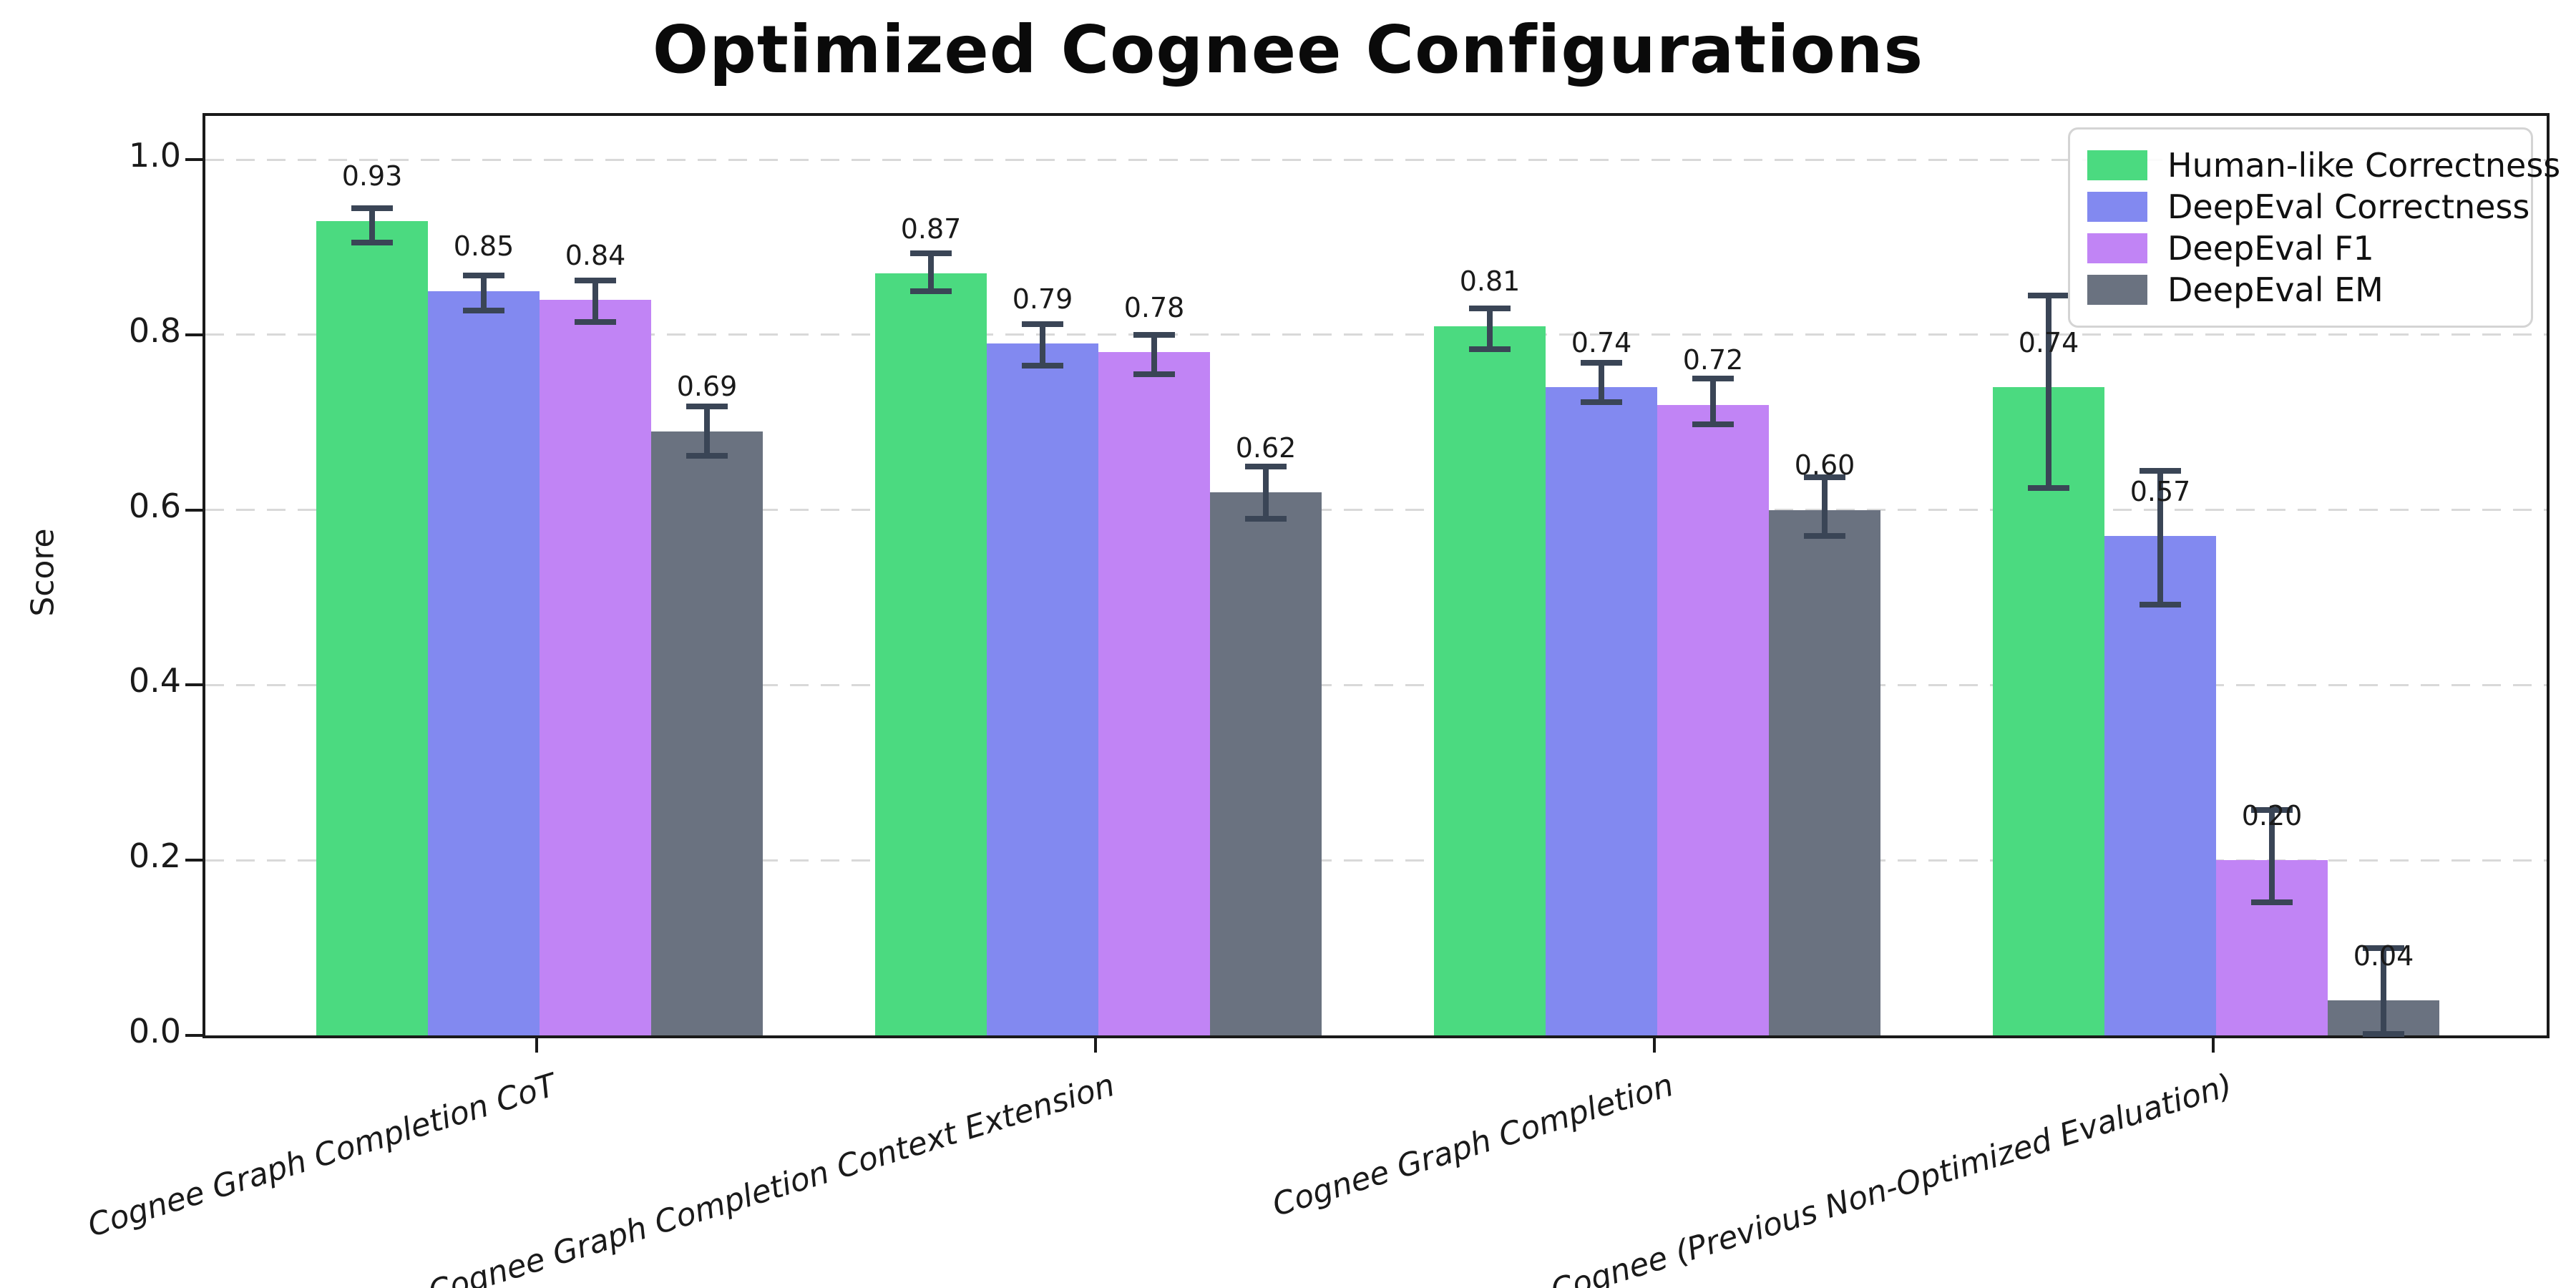 This screenshot has height=1288, width=2576. Describe the element at coordinates (2270, 248) in the screenshot. I see `legend-label: DeepEval F1` at that location.